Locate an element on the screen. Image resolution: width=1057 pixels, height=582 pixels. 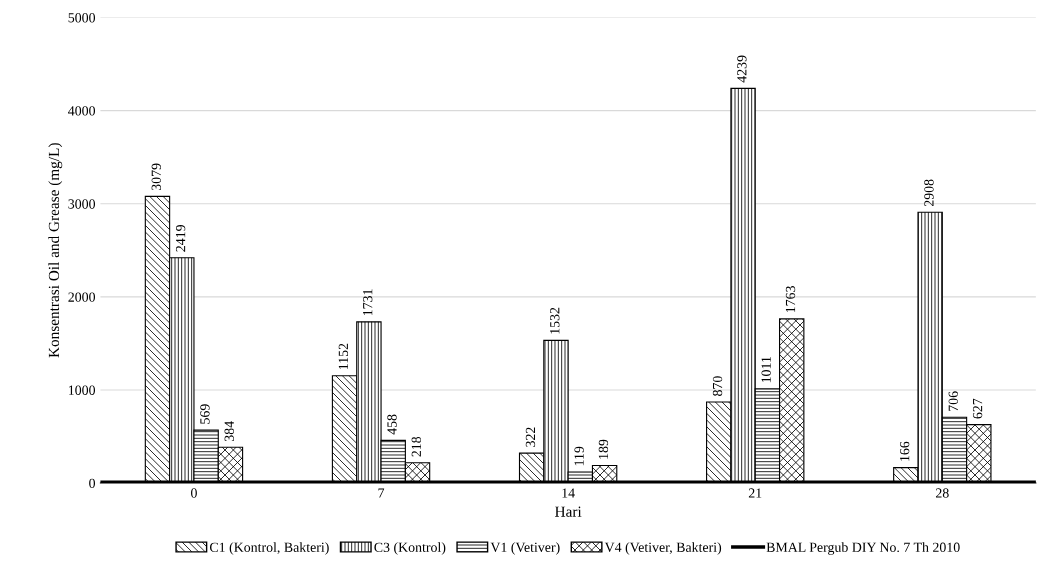
y-tick-label: 5000 is located at coordinates (82, 18).